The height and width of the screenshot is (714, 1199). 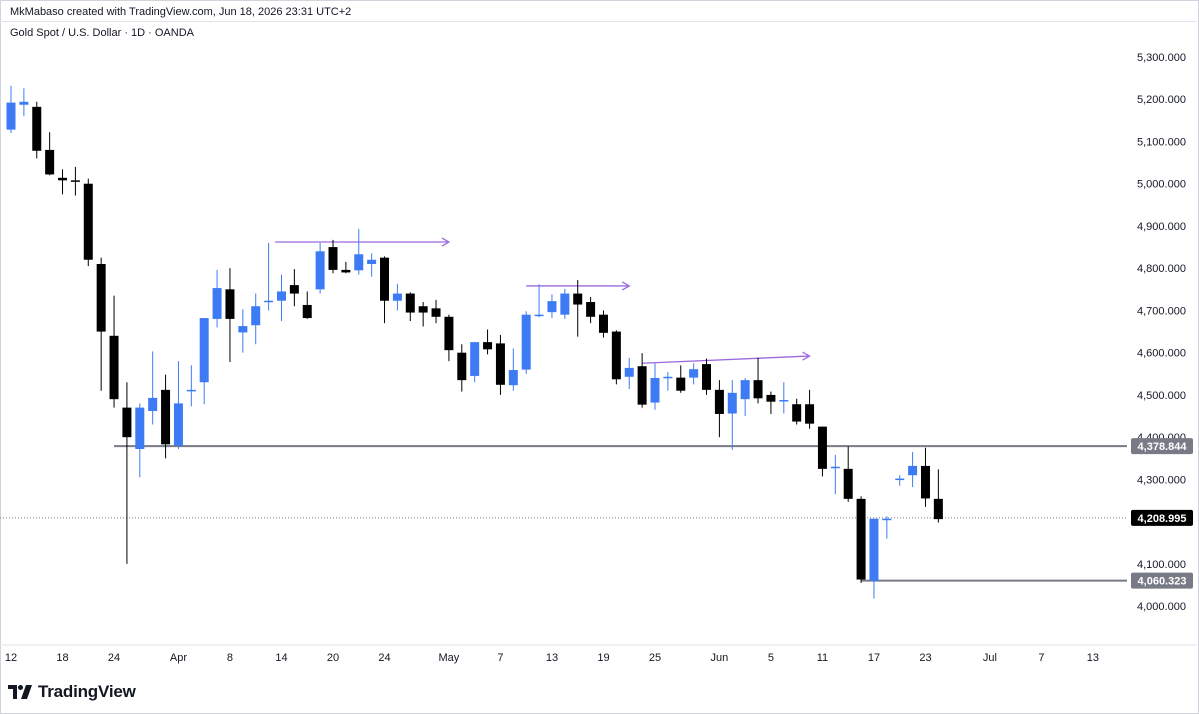 What do you see at coordinates (449, 658) in the screenshot?
I see `x-tick-label: May` at bounding box center [449, 658].